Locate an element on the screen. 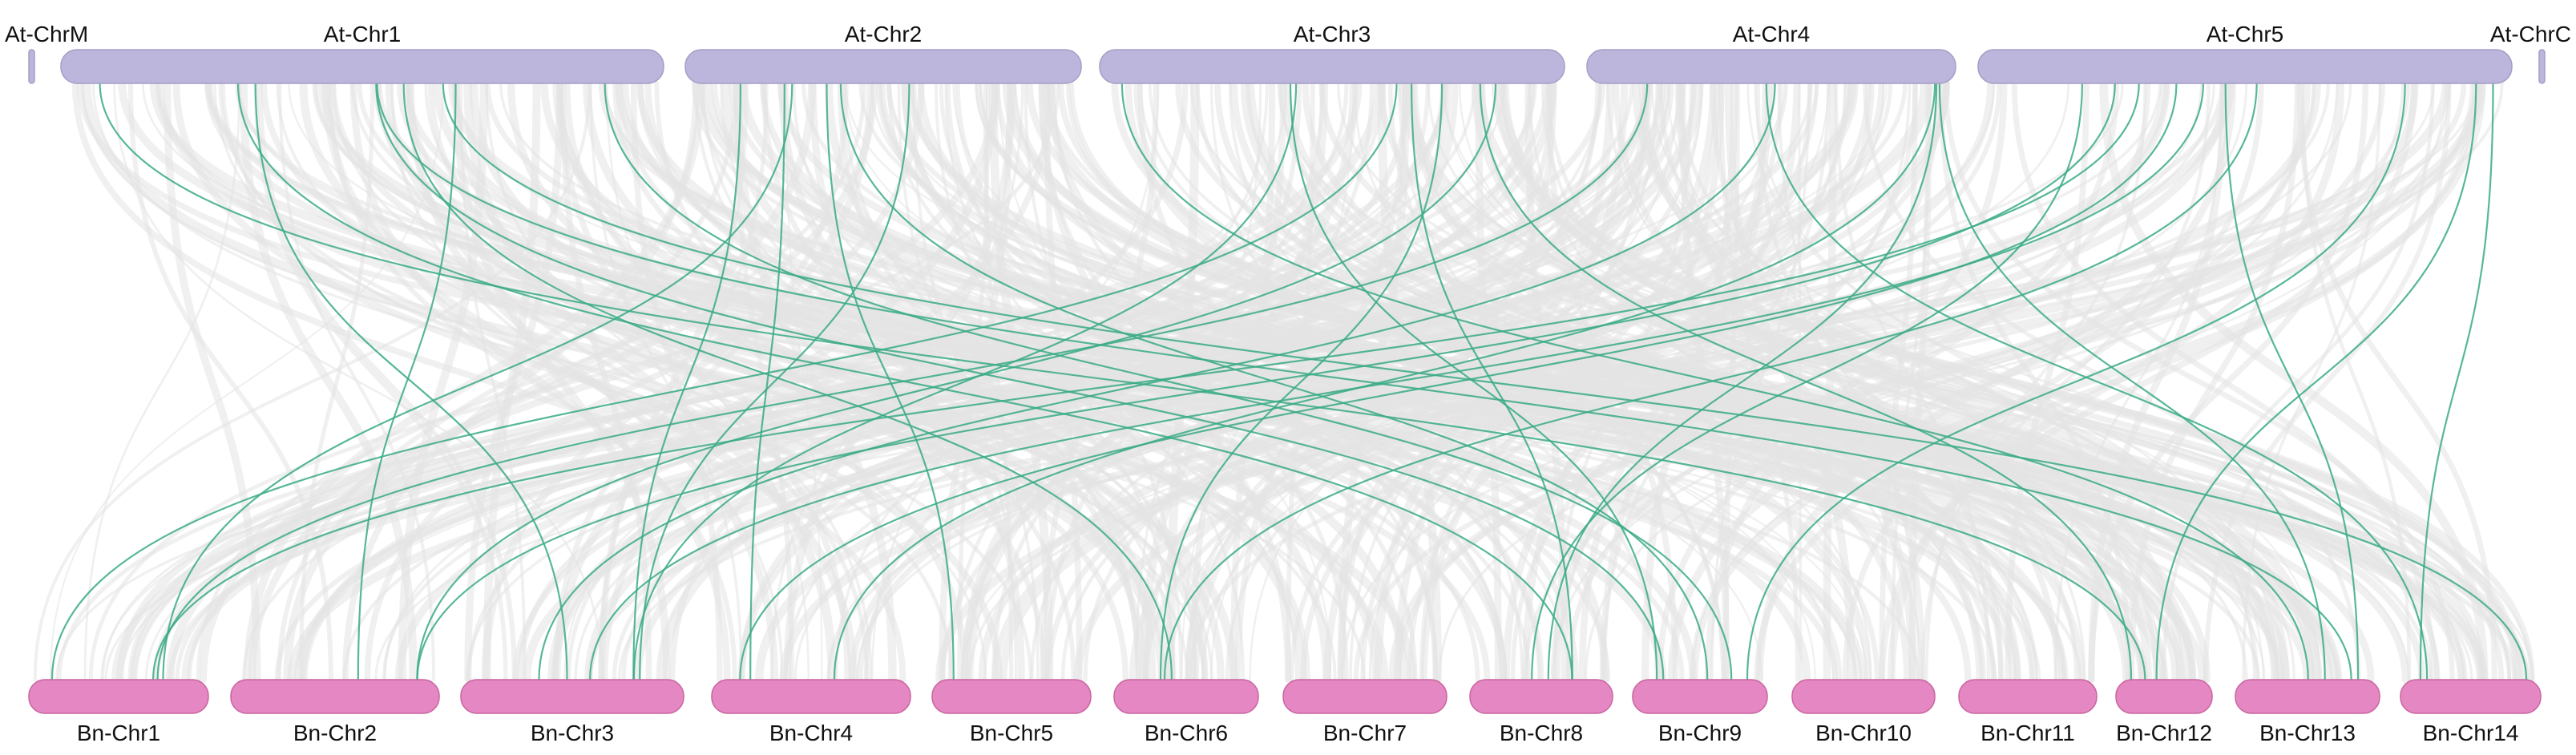 Image resolution: width=2576 pixels, height=755 pixels. bottom-chromosome-label: Bn-Chr12 is located at coordinates (2164, 733).